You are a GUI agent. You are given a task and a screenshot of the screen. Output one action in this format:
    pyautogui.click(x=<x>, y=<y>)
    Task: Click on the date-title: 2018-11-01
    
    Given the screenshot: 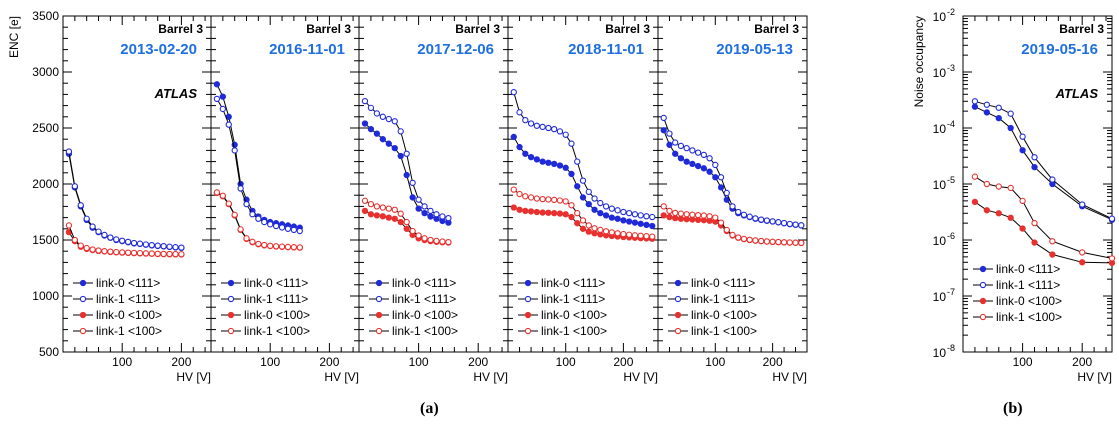 What is the action you would take?
    pyautogui.click(x=606, y=49)
    